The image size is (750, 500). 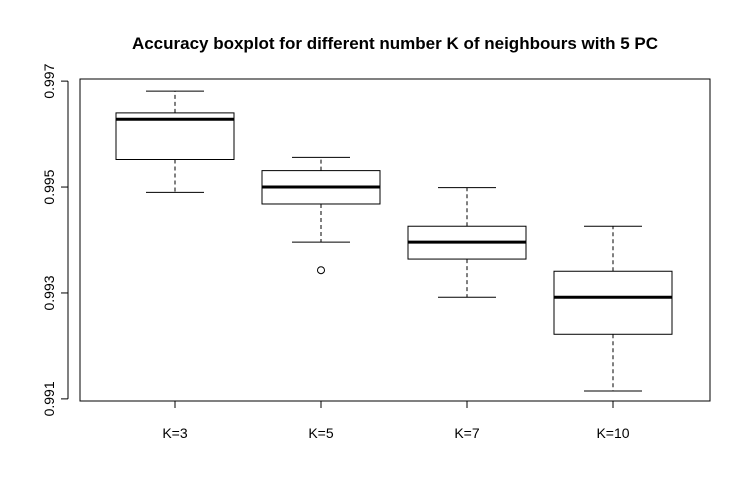 What do you see at coordinates (321, 433) in the screenshot?
I see `x-tick-label-1: K=5` at bounding box center [321, 433].